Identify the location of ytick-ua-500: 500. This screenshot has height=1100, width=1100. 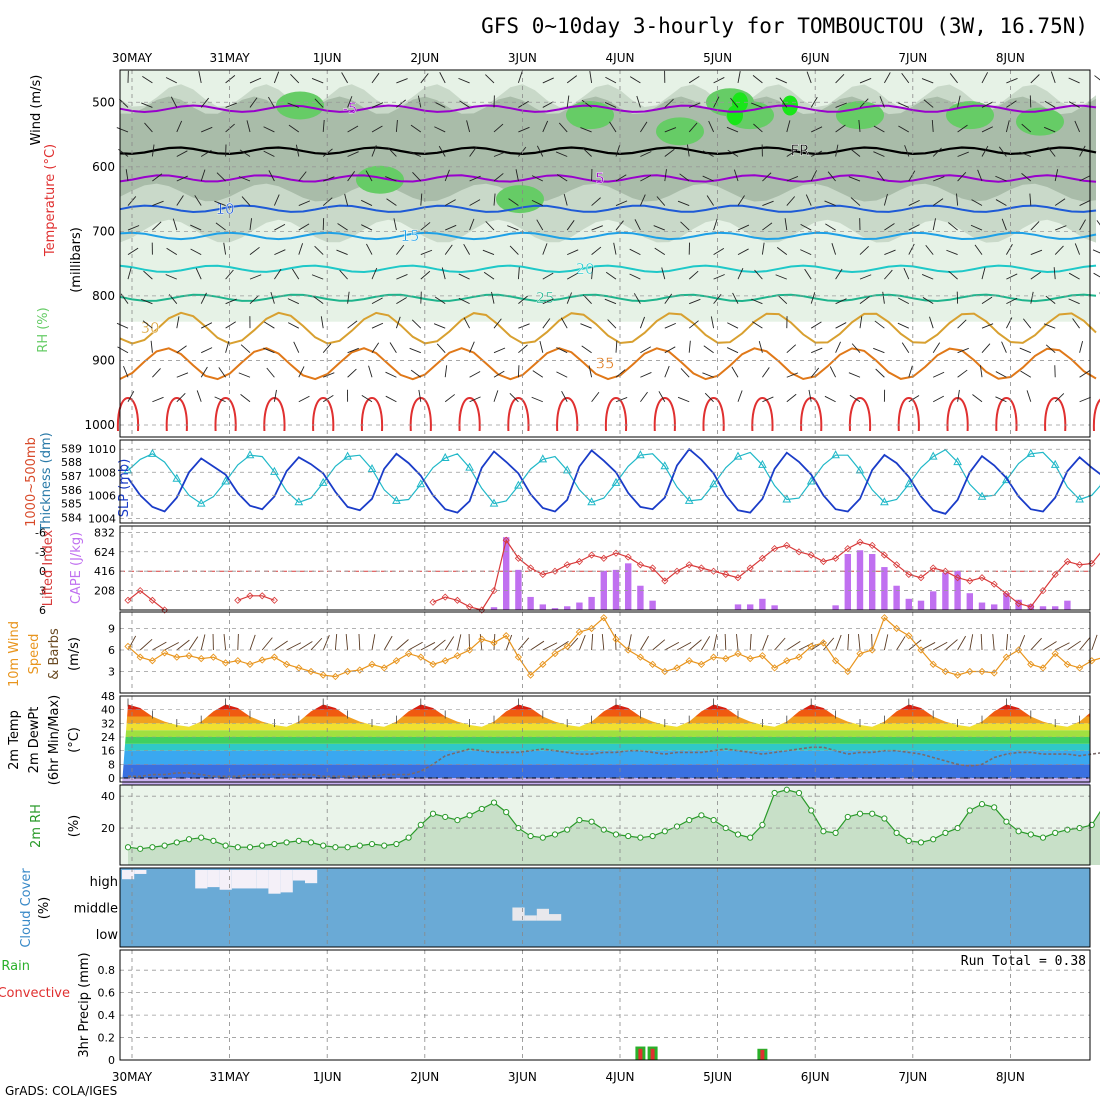
(103, 102).